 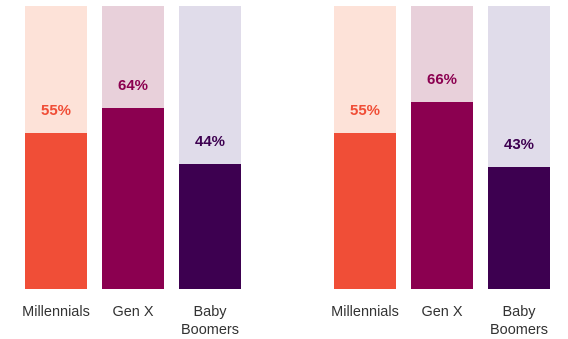 I want to click on value-label-genx: 66%, so click(x=442, y=80).